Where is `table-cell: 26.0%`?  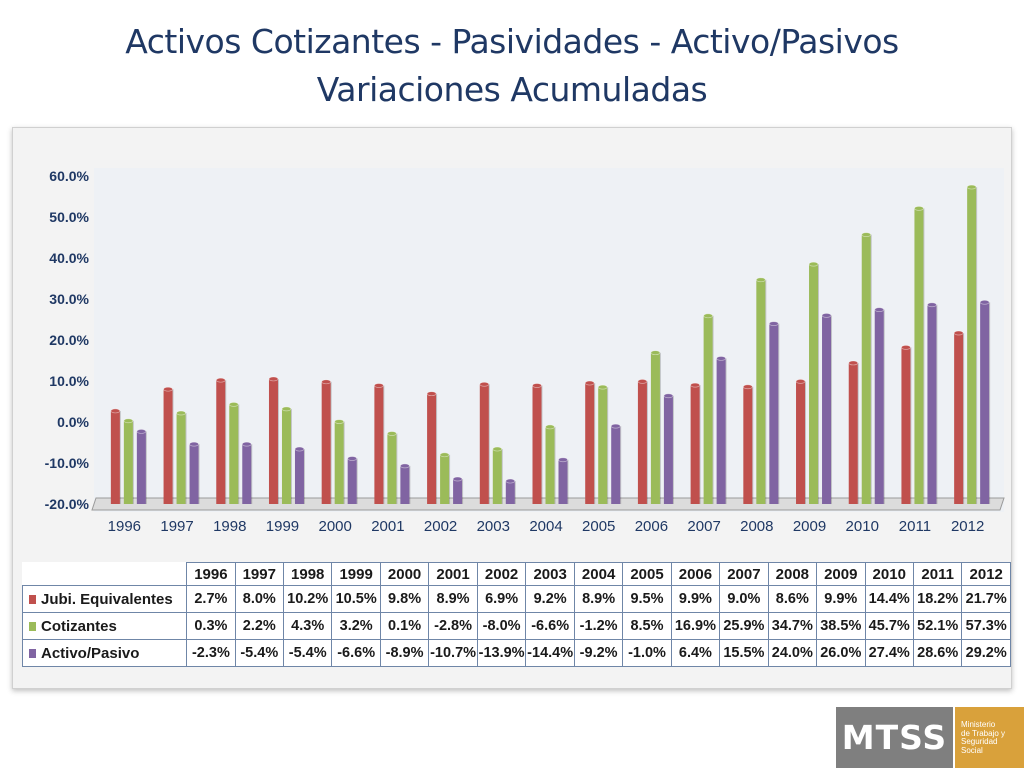 table-cell: 26.0% is located at coordinates (841, 653).